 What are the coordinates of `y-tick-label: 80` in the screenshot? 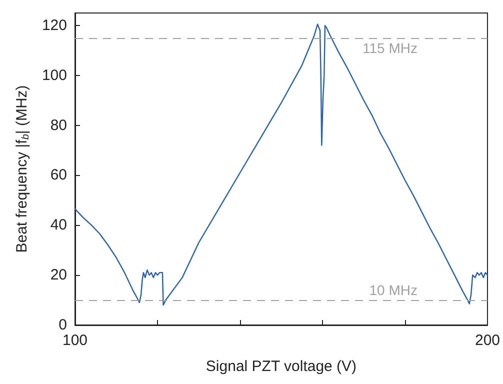 It's located at (58, 125).